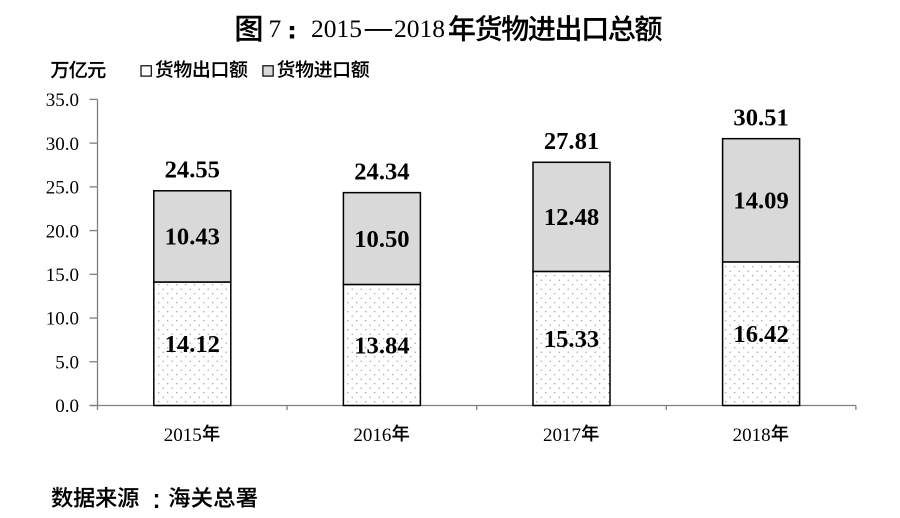  What do you see at coordinates (62, 319) in the screenshot?
I see `svg-text: 10.0` at bounding box center [62, 319].